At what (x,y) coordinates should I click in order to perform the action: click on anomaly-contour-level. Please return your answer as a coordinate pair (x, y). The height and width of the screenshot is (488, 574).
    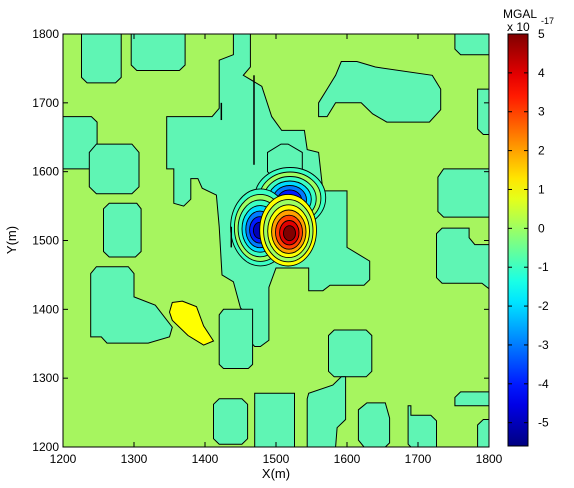
    Looking at the image, I should click on (289, 233).